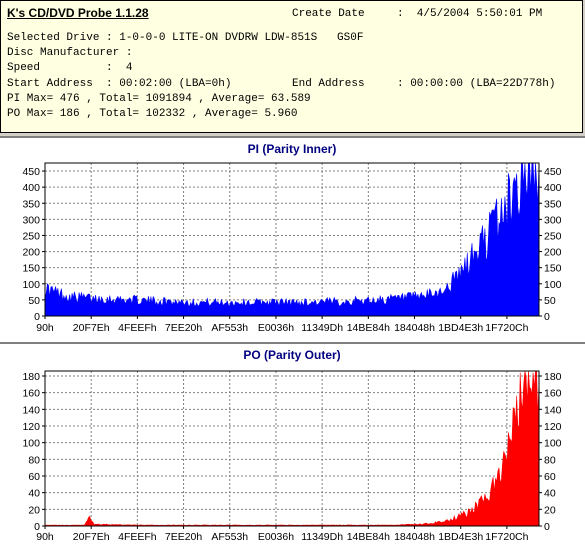 The image size is (585, 553). Describe the element at coordinates (550, 460) in the screenshot. I see `y-tick-label-right: 80` at that location.